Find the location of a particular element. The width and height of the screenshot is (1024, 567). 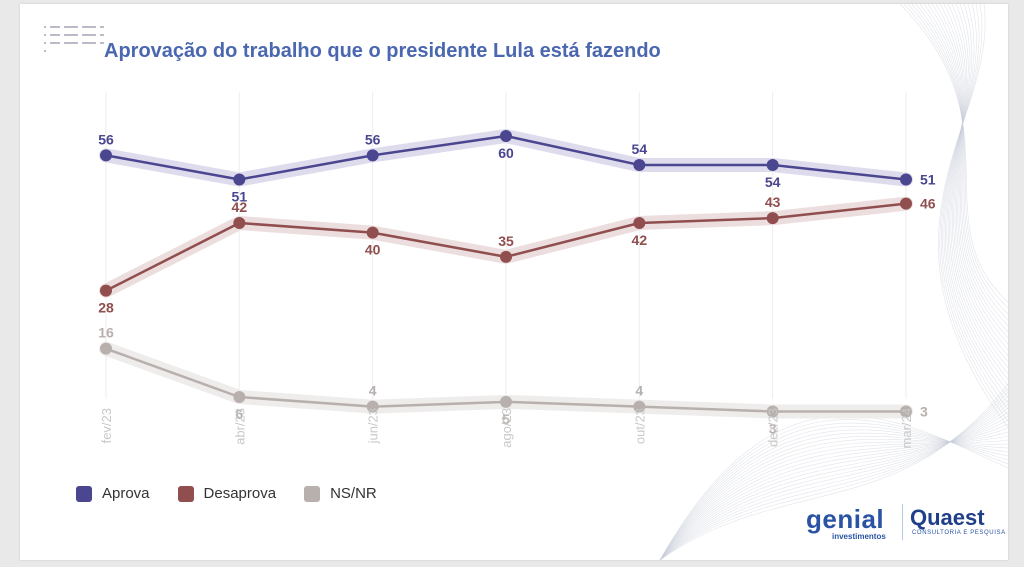

legend-label-aprova: Aprova is located at coordinates (126, 493).